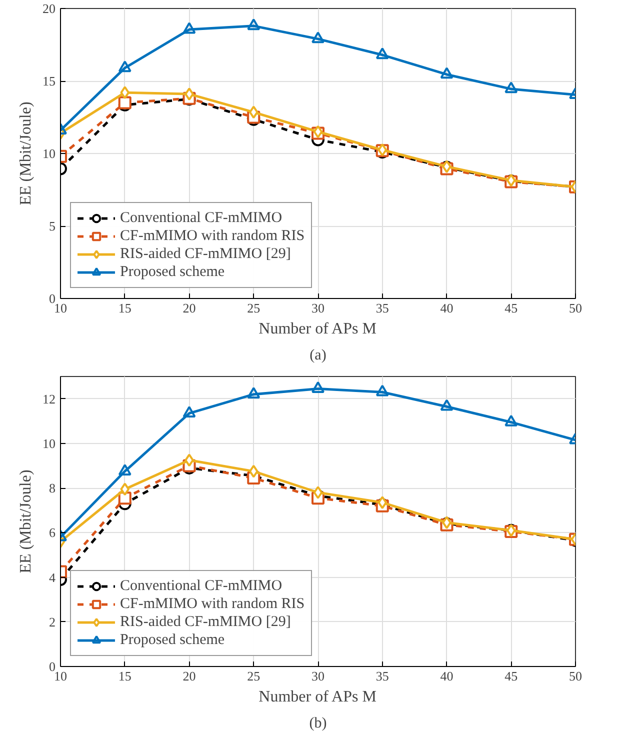  What do you see at coordinates (49, 8) in the screenshot?
I see `y-tick-label: 20` at bounding box center [49, 8].